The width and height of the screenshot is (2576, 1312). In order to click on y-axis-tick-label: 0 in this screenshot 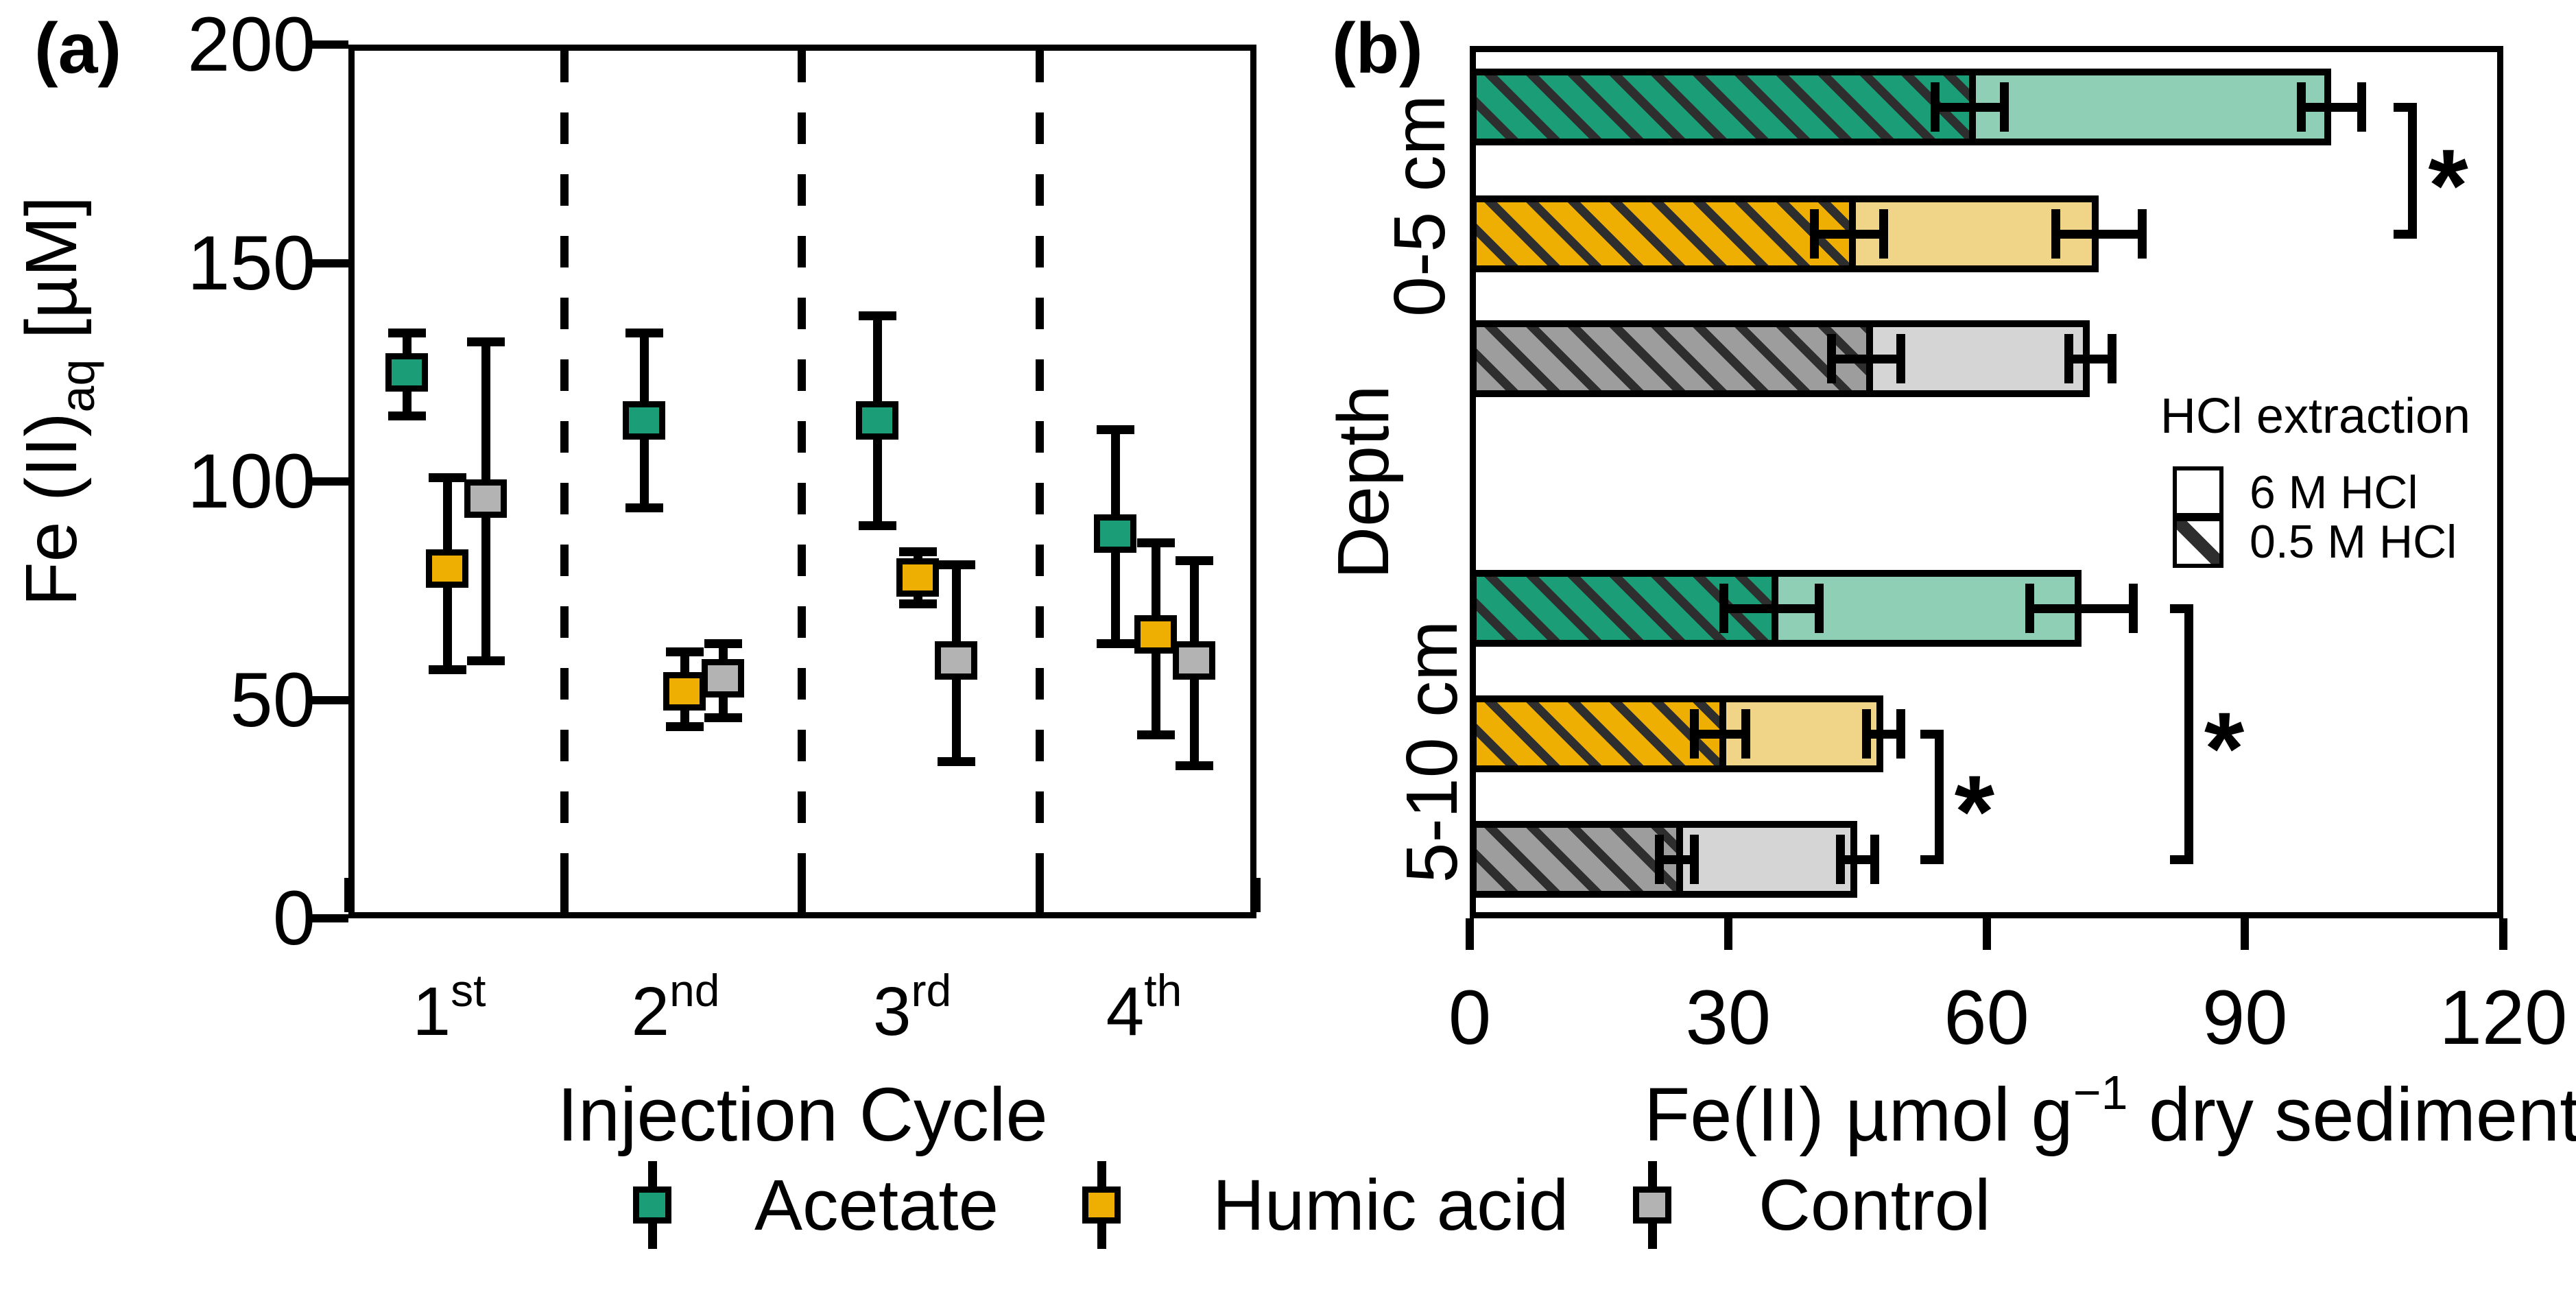, I will do `click(293, 918)`.